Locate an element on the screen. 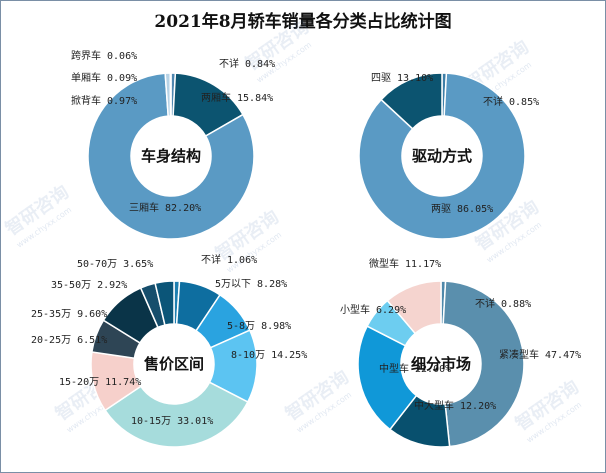 This screenshot has width=606, height=473. slice-label: 10-15万 33.01% is located at coordinates (172, 421).